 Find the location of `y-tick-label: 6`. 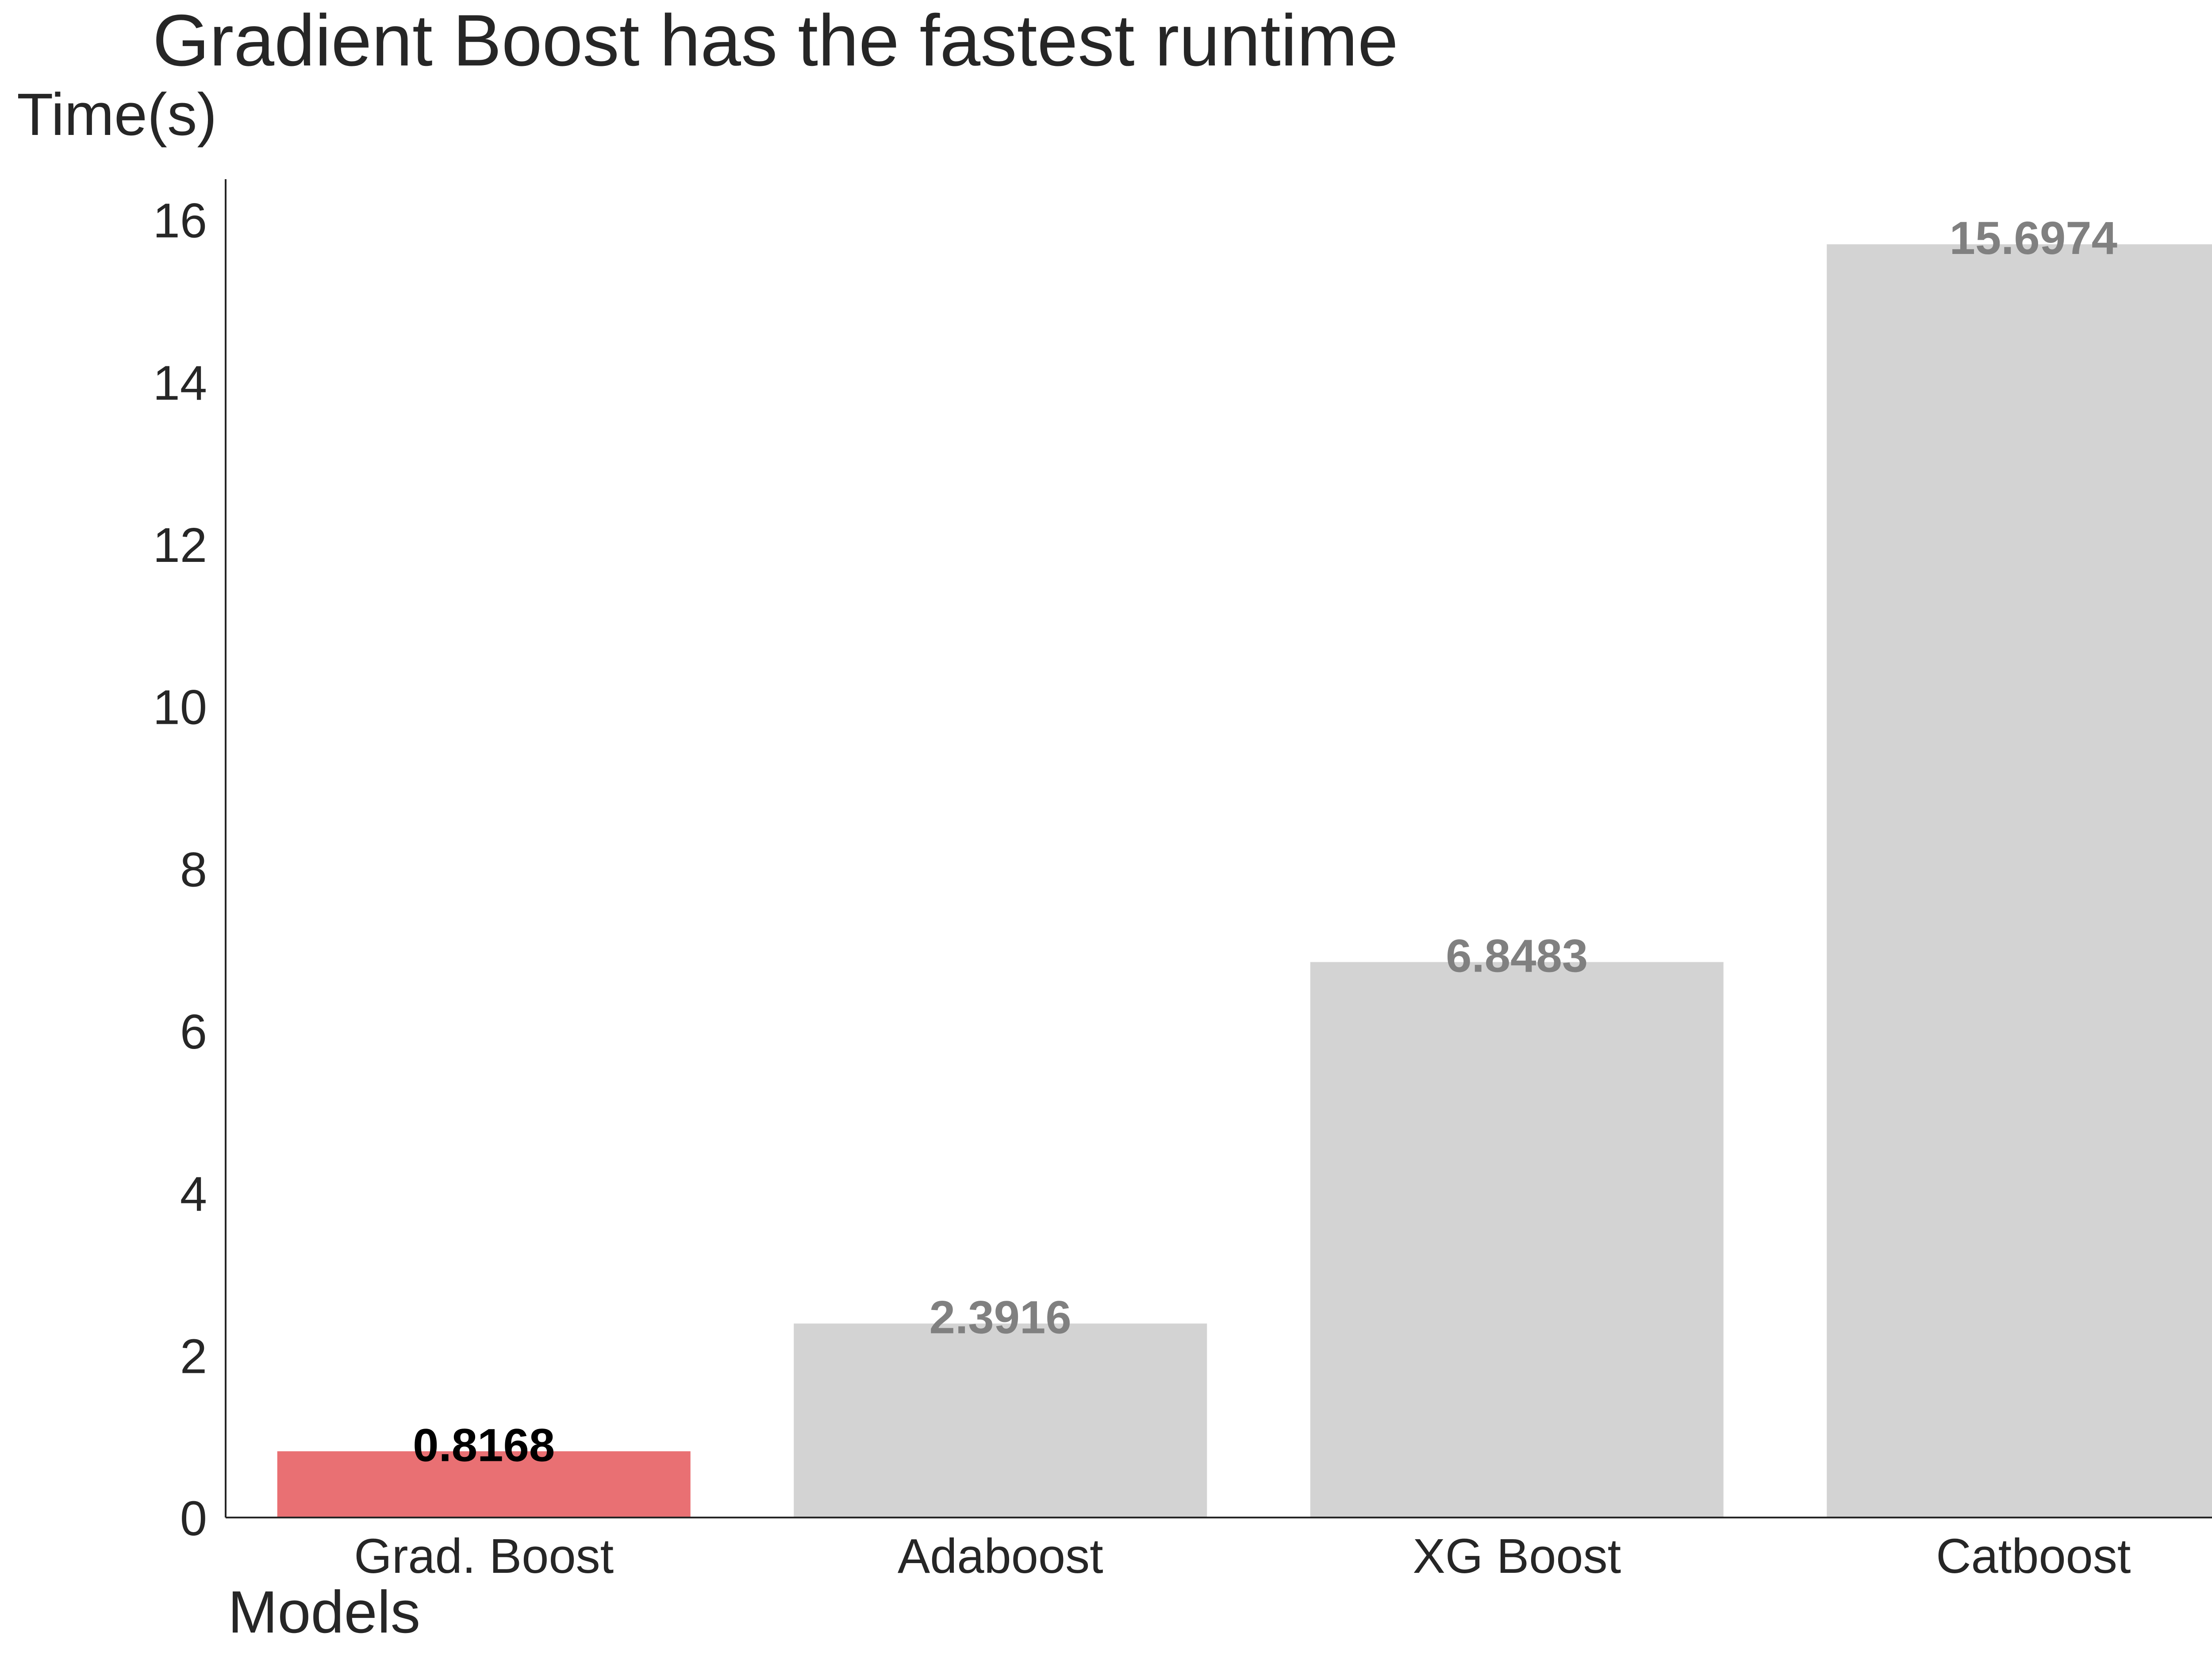

y-tick-label: 6 is located at coordinates (194, 1032).